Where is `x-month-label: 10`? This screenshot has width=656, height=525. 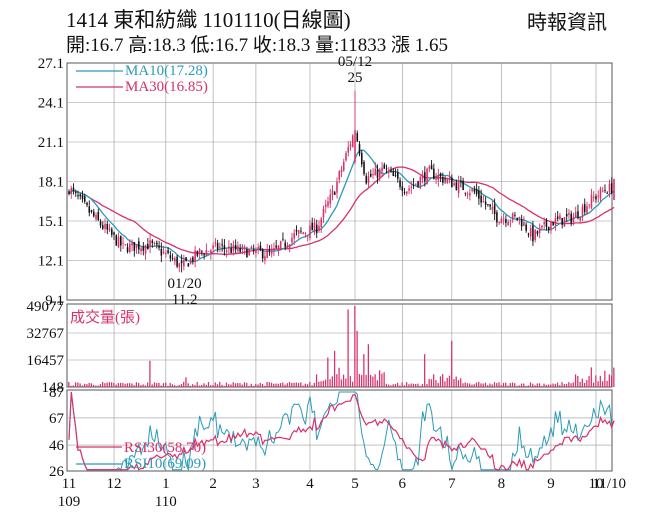 x-month-label: 10 is located at coordinates (595, 484).